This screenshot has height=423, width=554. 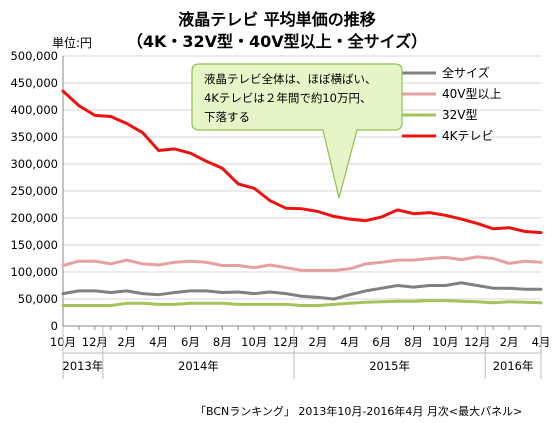 I want to click on annotation-text: 4Kテレビは２年間で約10万円、, so click(x=288, y=98).